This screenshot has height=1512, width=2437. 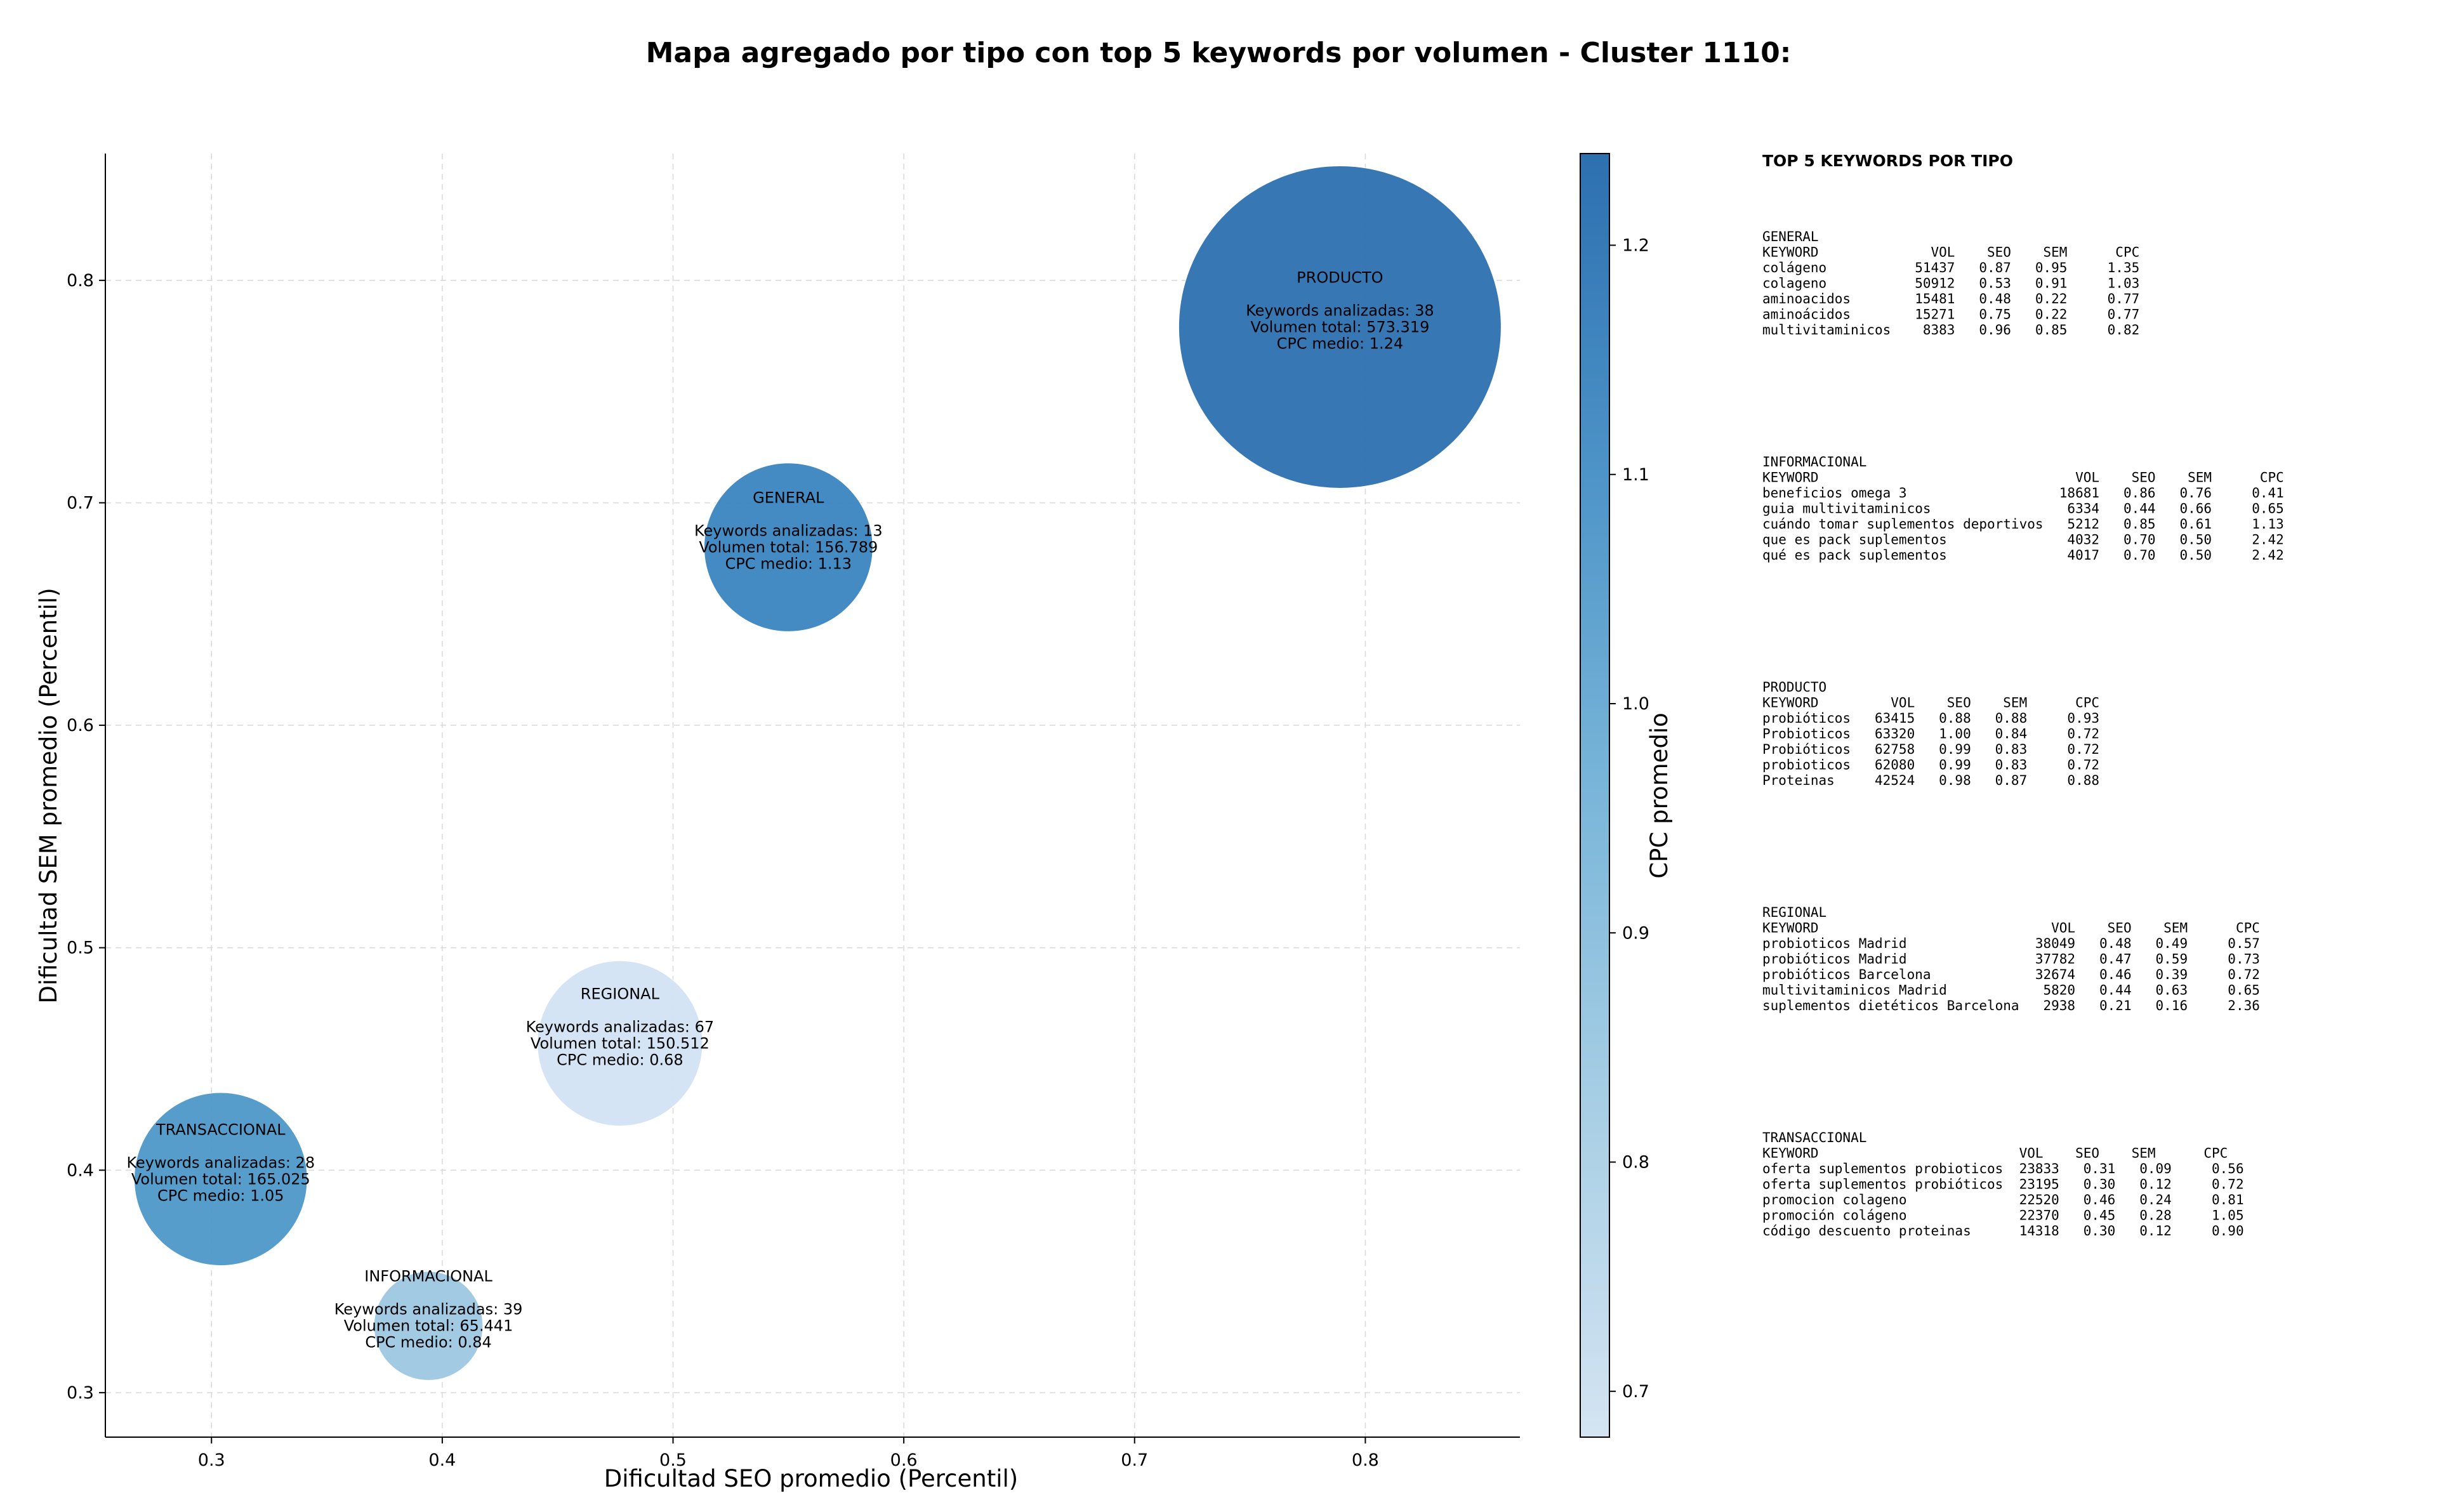 What do you see at coordinates (1340, 310) in the screenshot?
I see `bubble-keywords-label: Keywords analizadas: 38` at bounding box center [1340, 310].